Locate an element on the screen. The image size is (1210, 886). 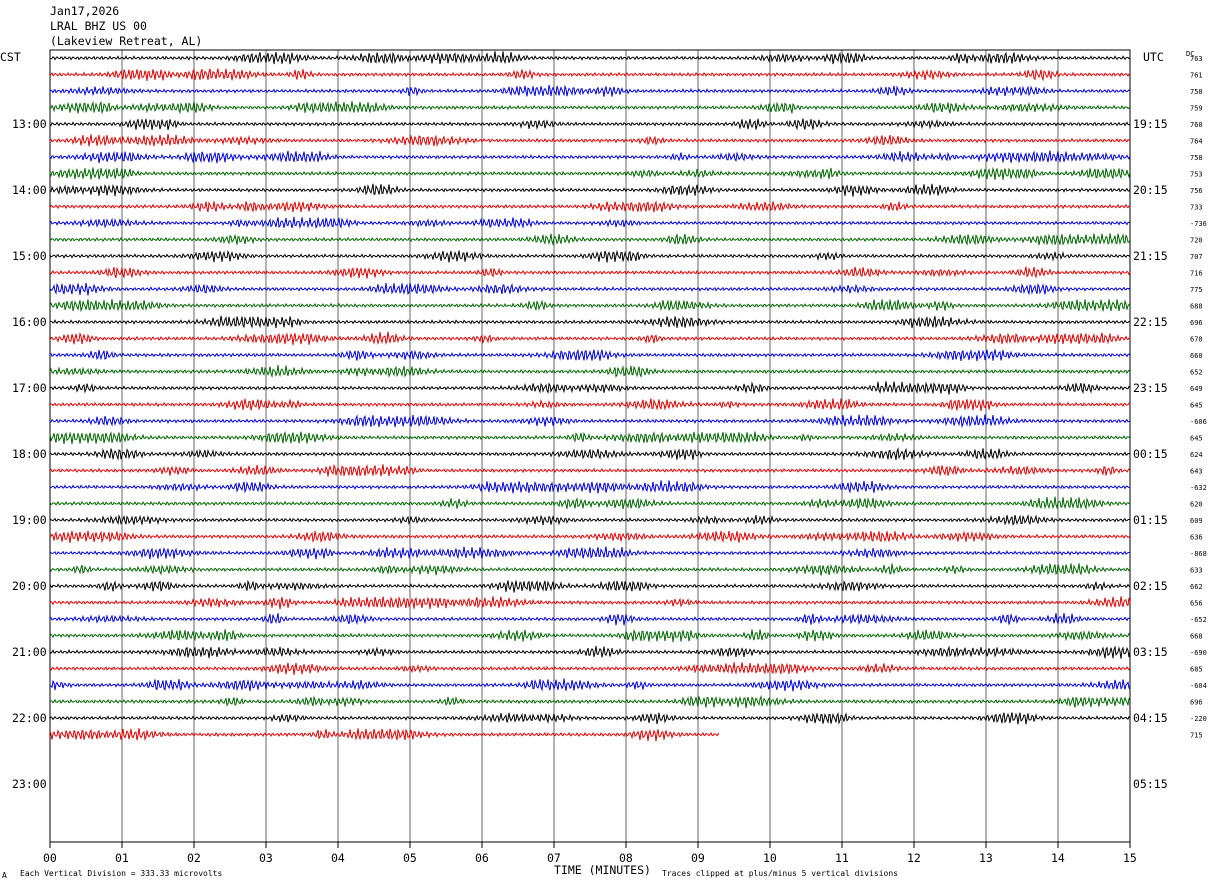
x-tick-label: 14 is located at coordinates (1058, 858).